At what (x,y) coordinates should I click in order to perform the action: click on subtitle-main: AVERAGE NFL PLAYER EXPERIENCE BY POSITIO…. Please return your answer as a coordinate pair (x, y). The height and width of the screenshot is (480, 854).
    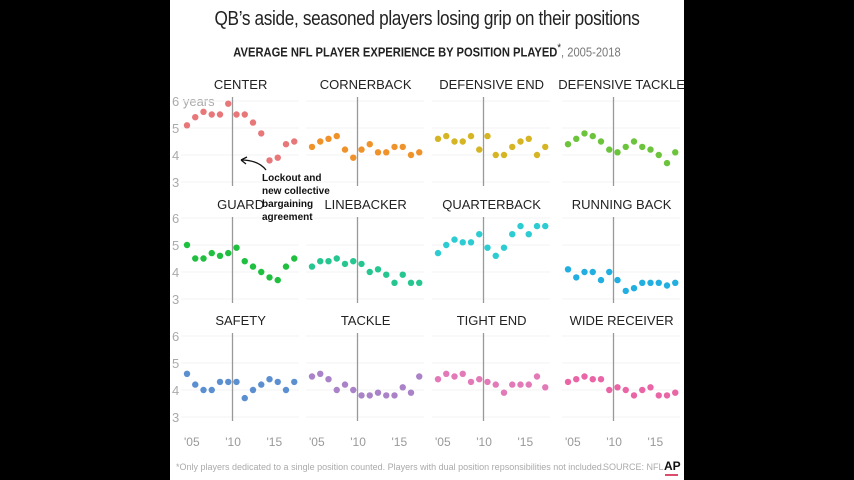
    Looking at the image, I should click on (395, 52).